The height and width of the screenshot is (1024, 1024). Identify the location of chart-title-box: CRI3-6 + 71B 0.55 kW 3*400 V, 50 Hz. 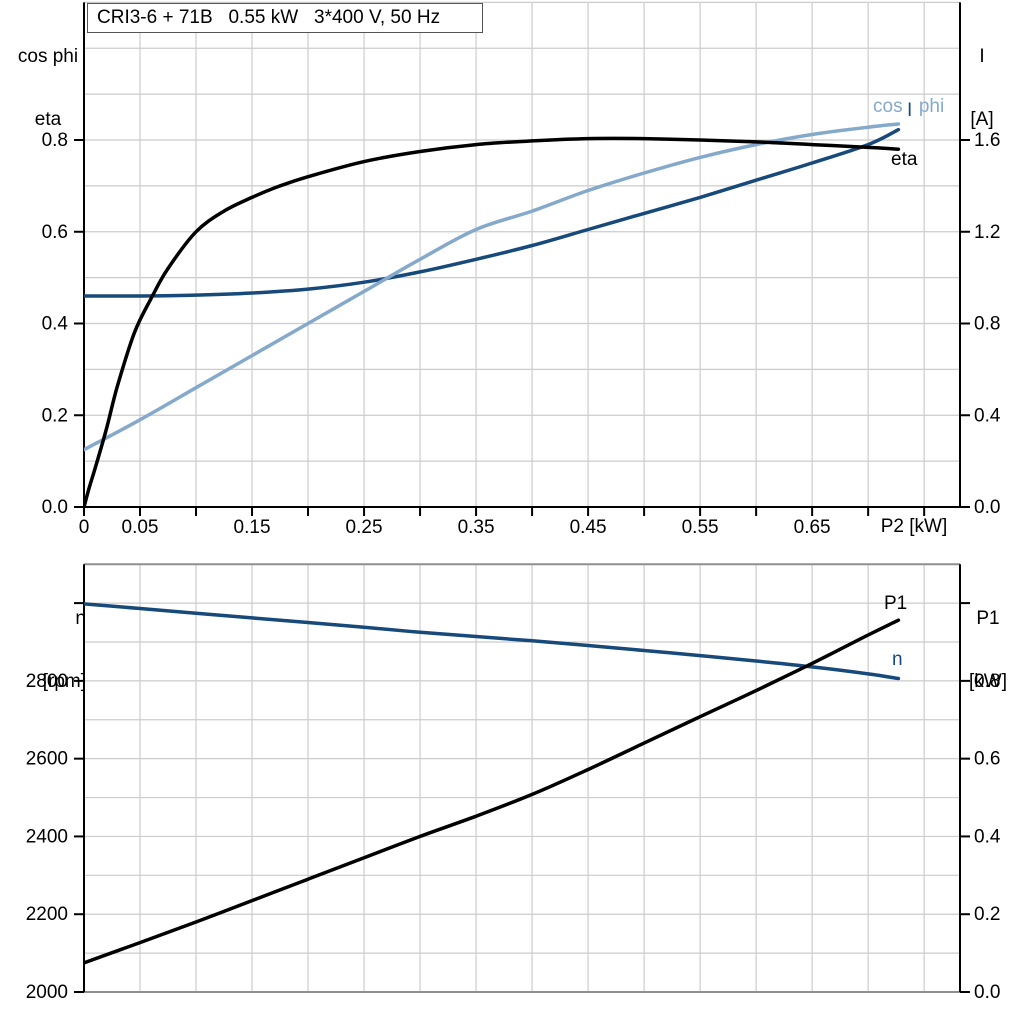
(285, 18).